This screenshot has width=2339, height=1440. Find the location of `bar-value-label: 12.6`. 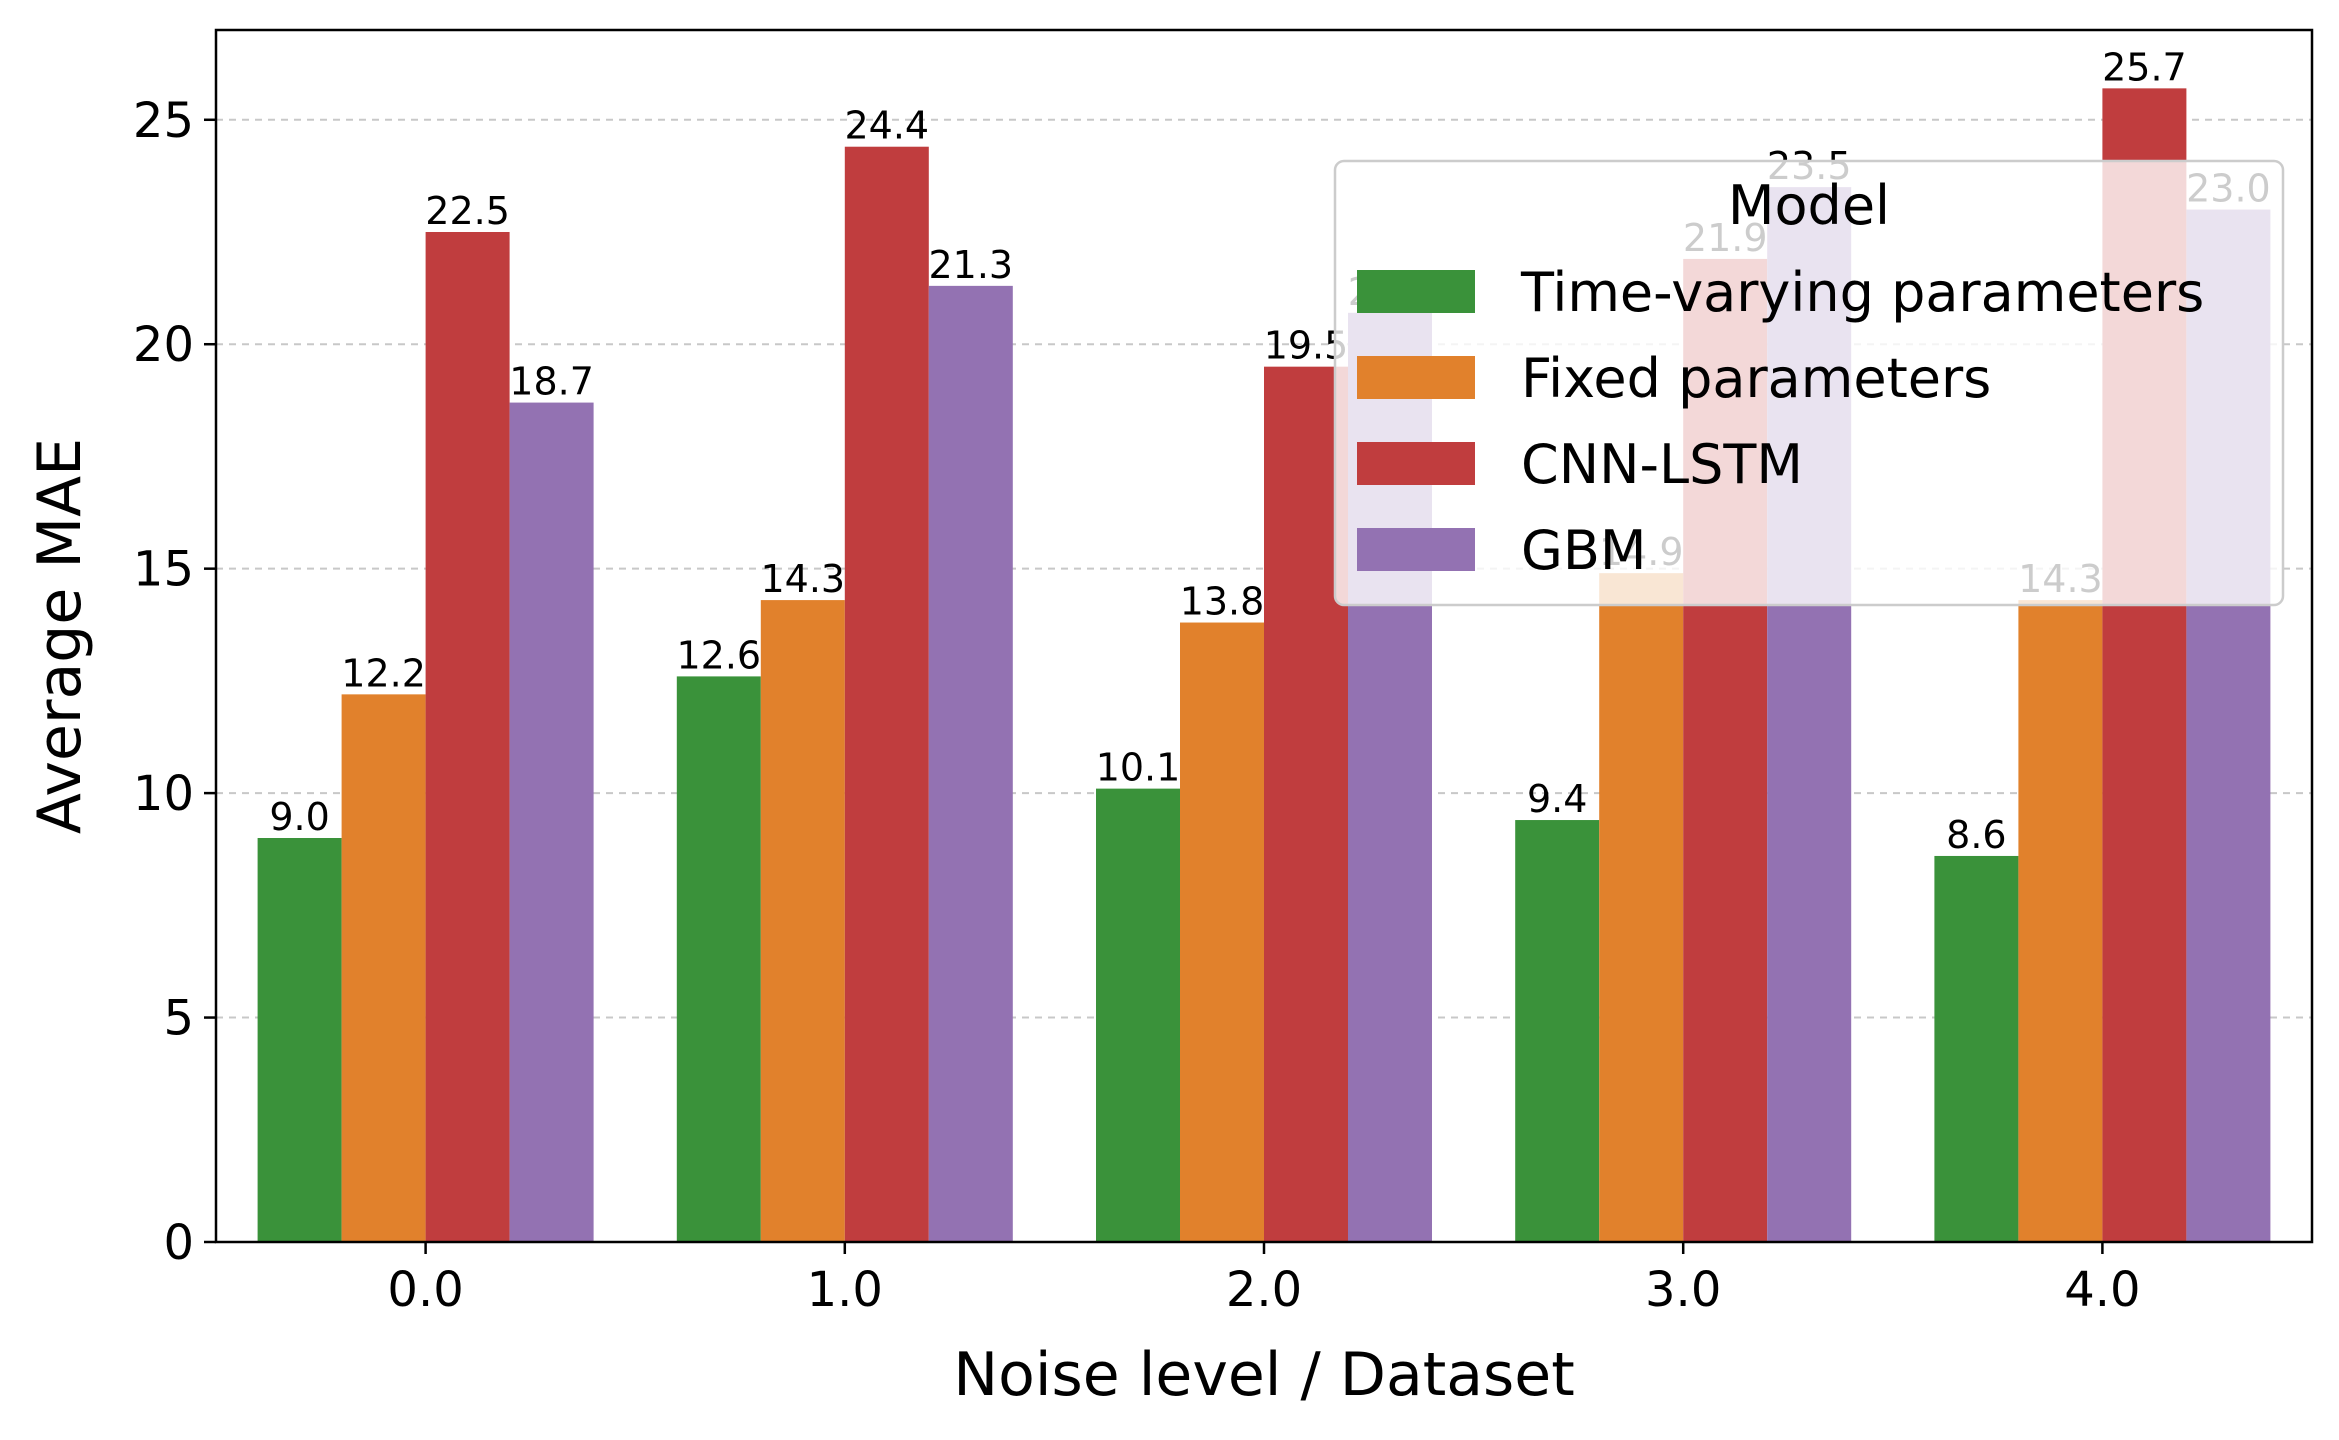

bar-value-label: 12.6 is located at coordinates (718, 655).